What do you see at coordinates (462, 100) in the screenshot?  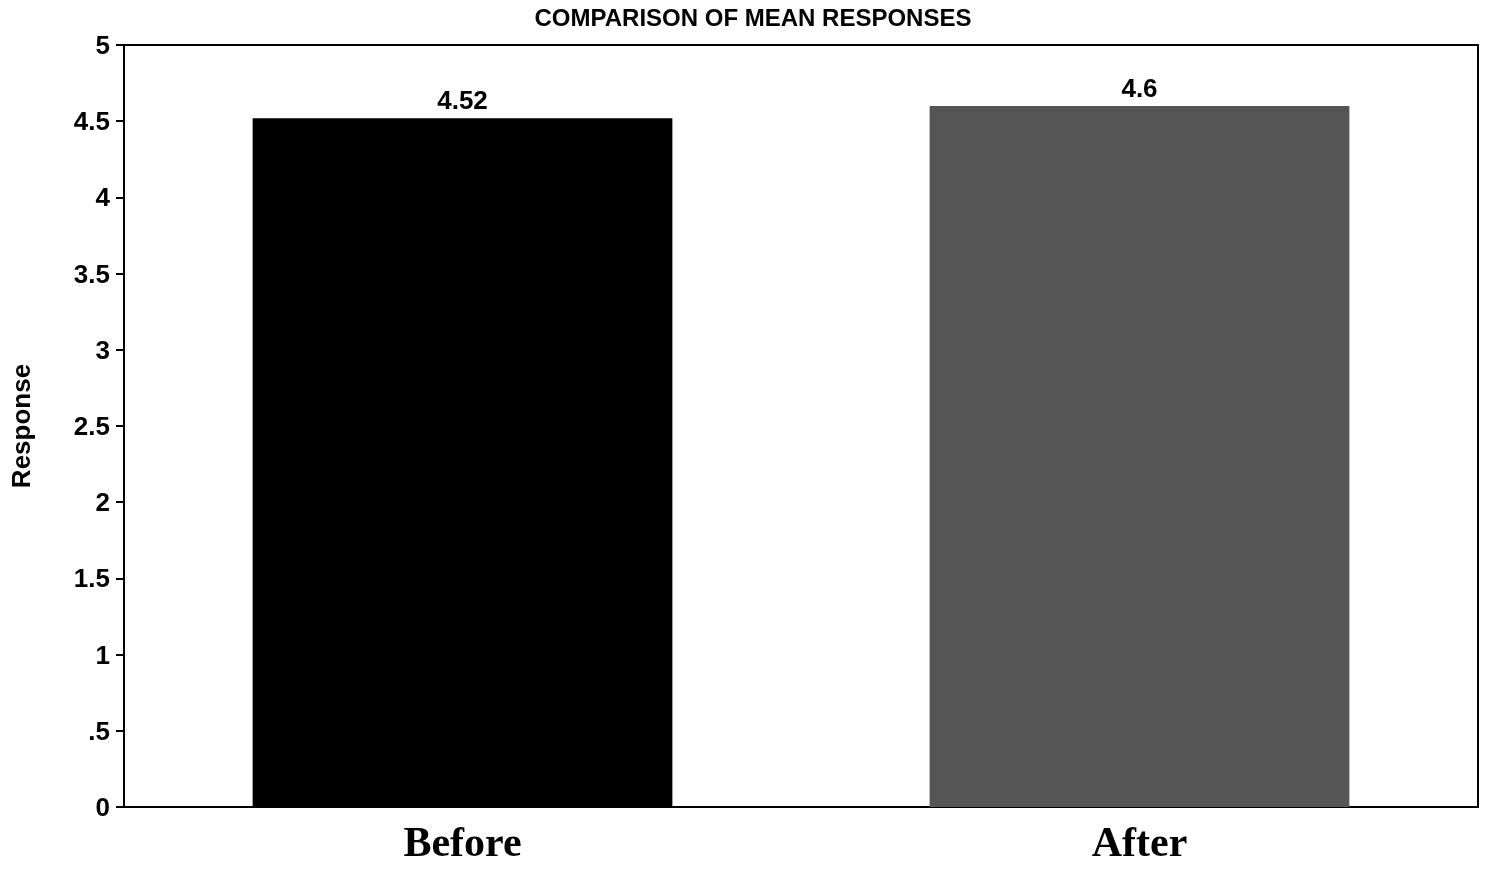 I see `data-label: 4.52` at bounding box center [462, 100].